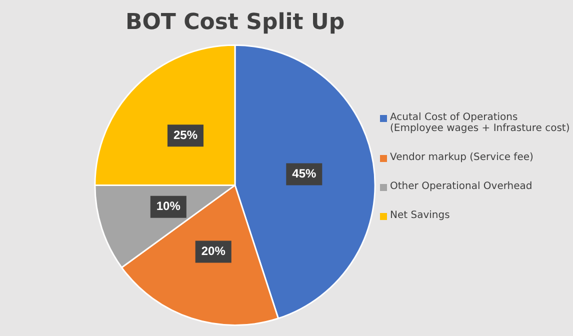  What do you see at coordinates (480, 123) in the screenshot?
I see `legend-label: Acutal Cost of Operations (Employee wages + Infrasture cost)` at bounding box center [480, 123].